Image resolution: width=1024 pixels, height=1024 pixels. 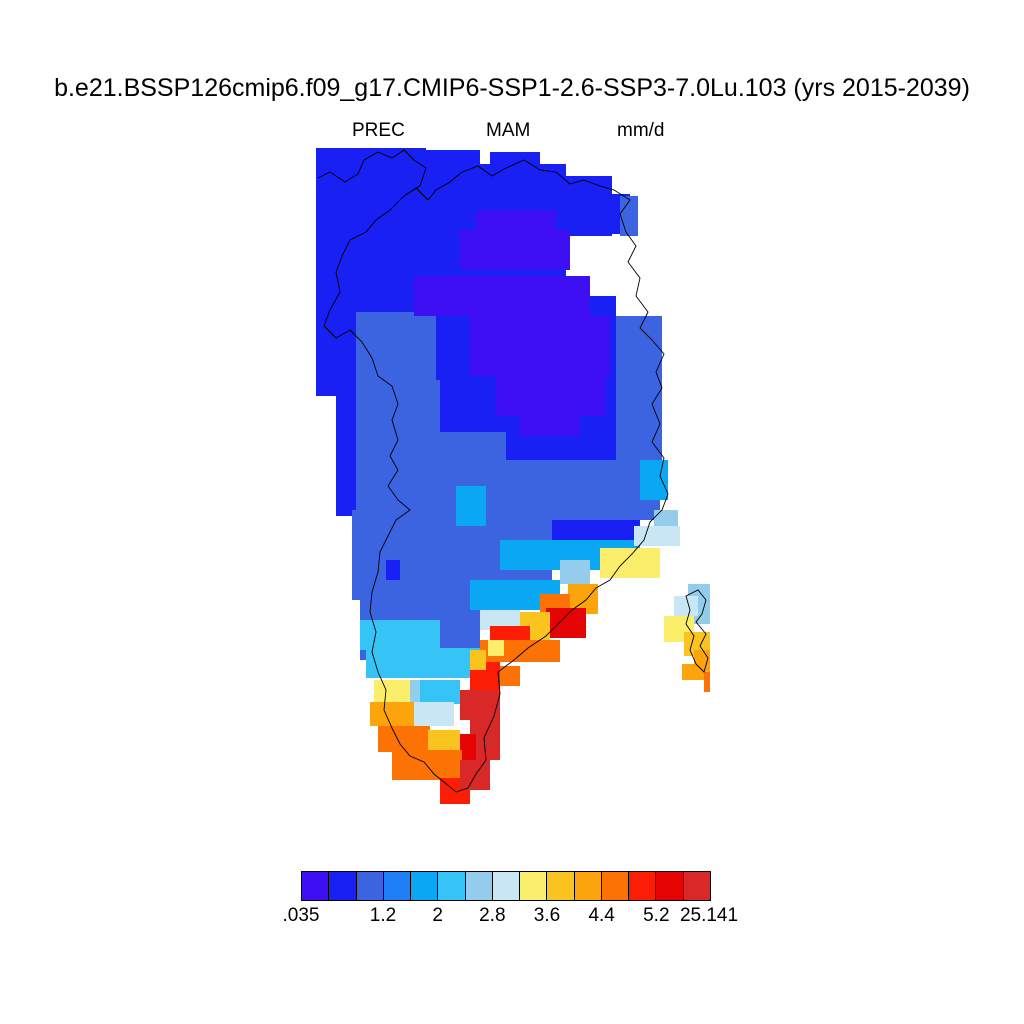 What do you see at coordinates (378, 130) in the screenshot?
I see `variable-label: PREC` at bounding box center [378, 130].